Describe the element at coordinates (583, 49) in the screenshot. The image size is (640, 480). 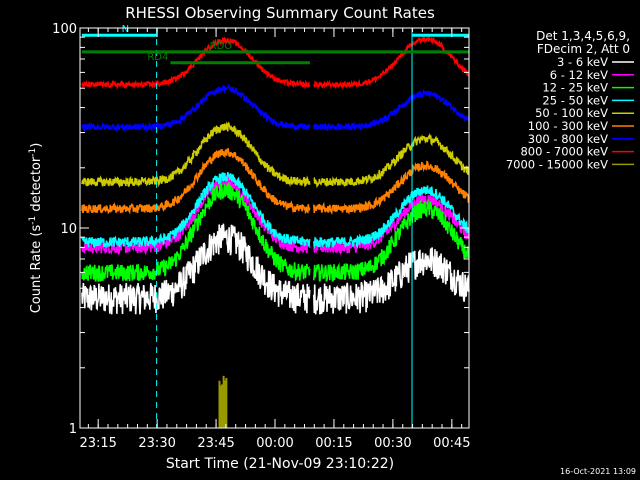
I see `legend-header-decimation: FDecim 2, Att 0` at that location.